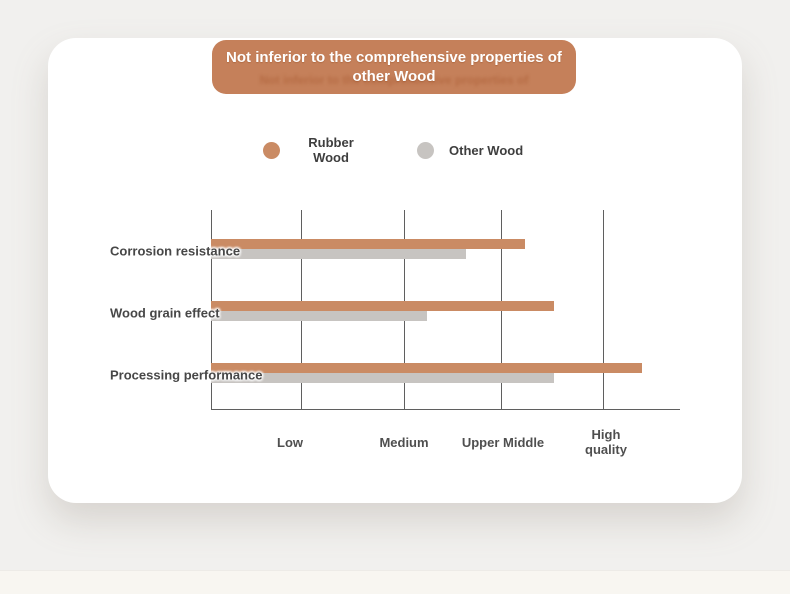 The height and width of the screenshot is (594, 790). What do you see at coordinates (271, 150) in the screenshot?
I see `rubber-wood-swatch-icon` at bounding box center [271, 150].